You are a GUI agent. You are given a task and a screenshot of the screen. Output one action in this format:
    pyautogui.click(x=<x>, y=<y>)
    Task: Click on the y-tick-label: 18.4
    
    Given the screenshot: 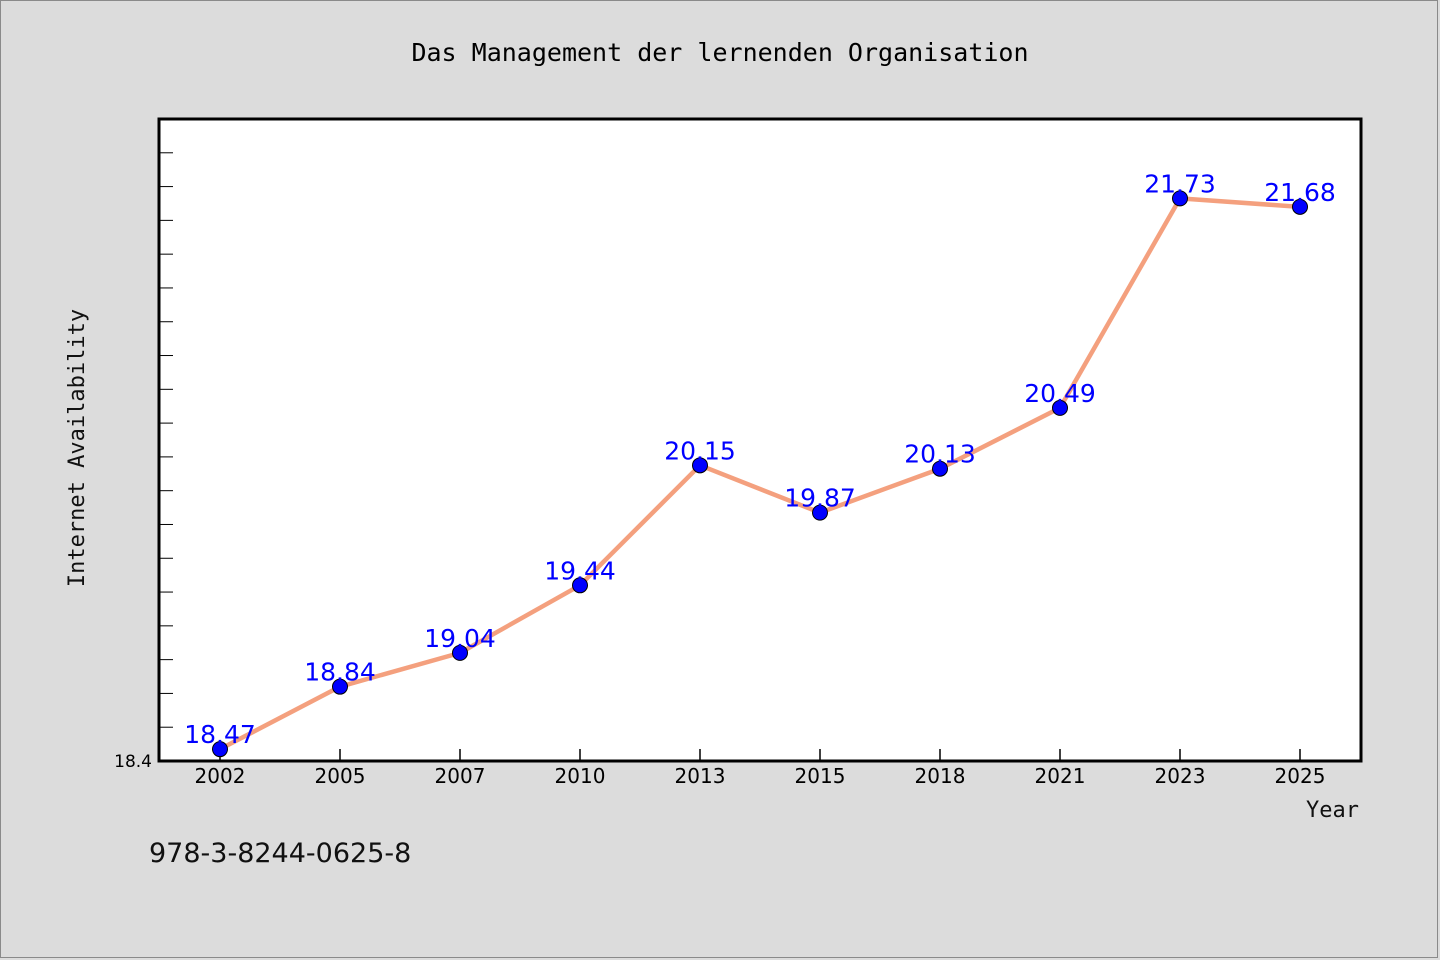 What is the action you would take?
    pyautogui.click(x=133, y=762)
    